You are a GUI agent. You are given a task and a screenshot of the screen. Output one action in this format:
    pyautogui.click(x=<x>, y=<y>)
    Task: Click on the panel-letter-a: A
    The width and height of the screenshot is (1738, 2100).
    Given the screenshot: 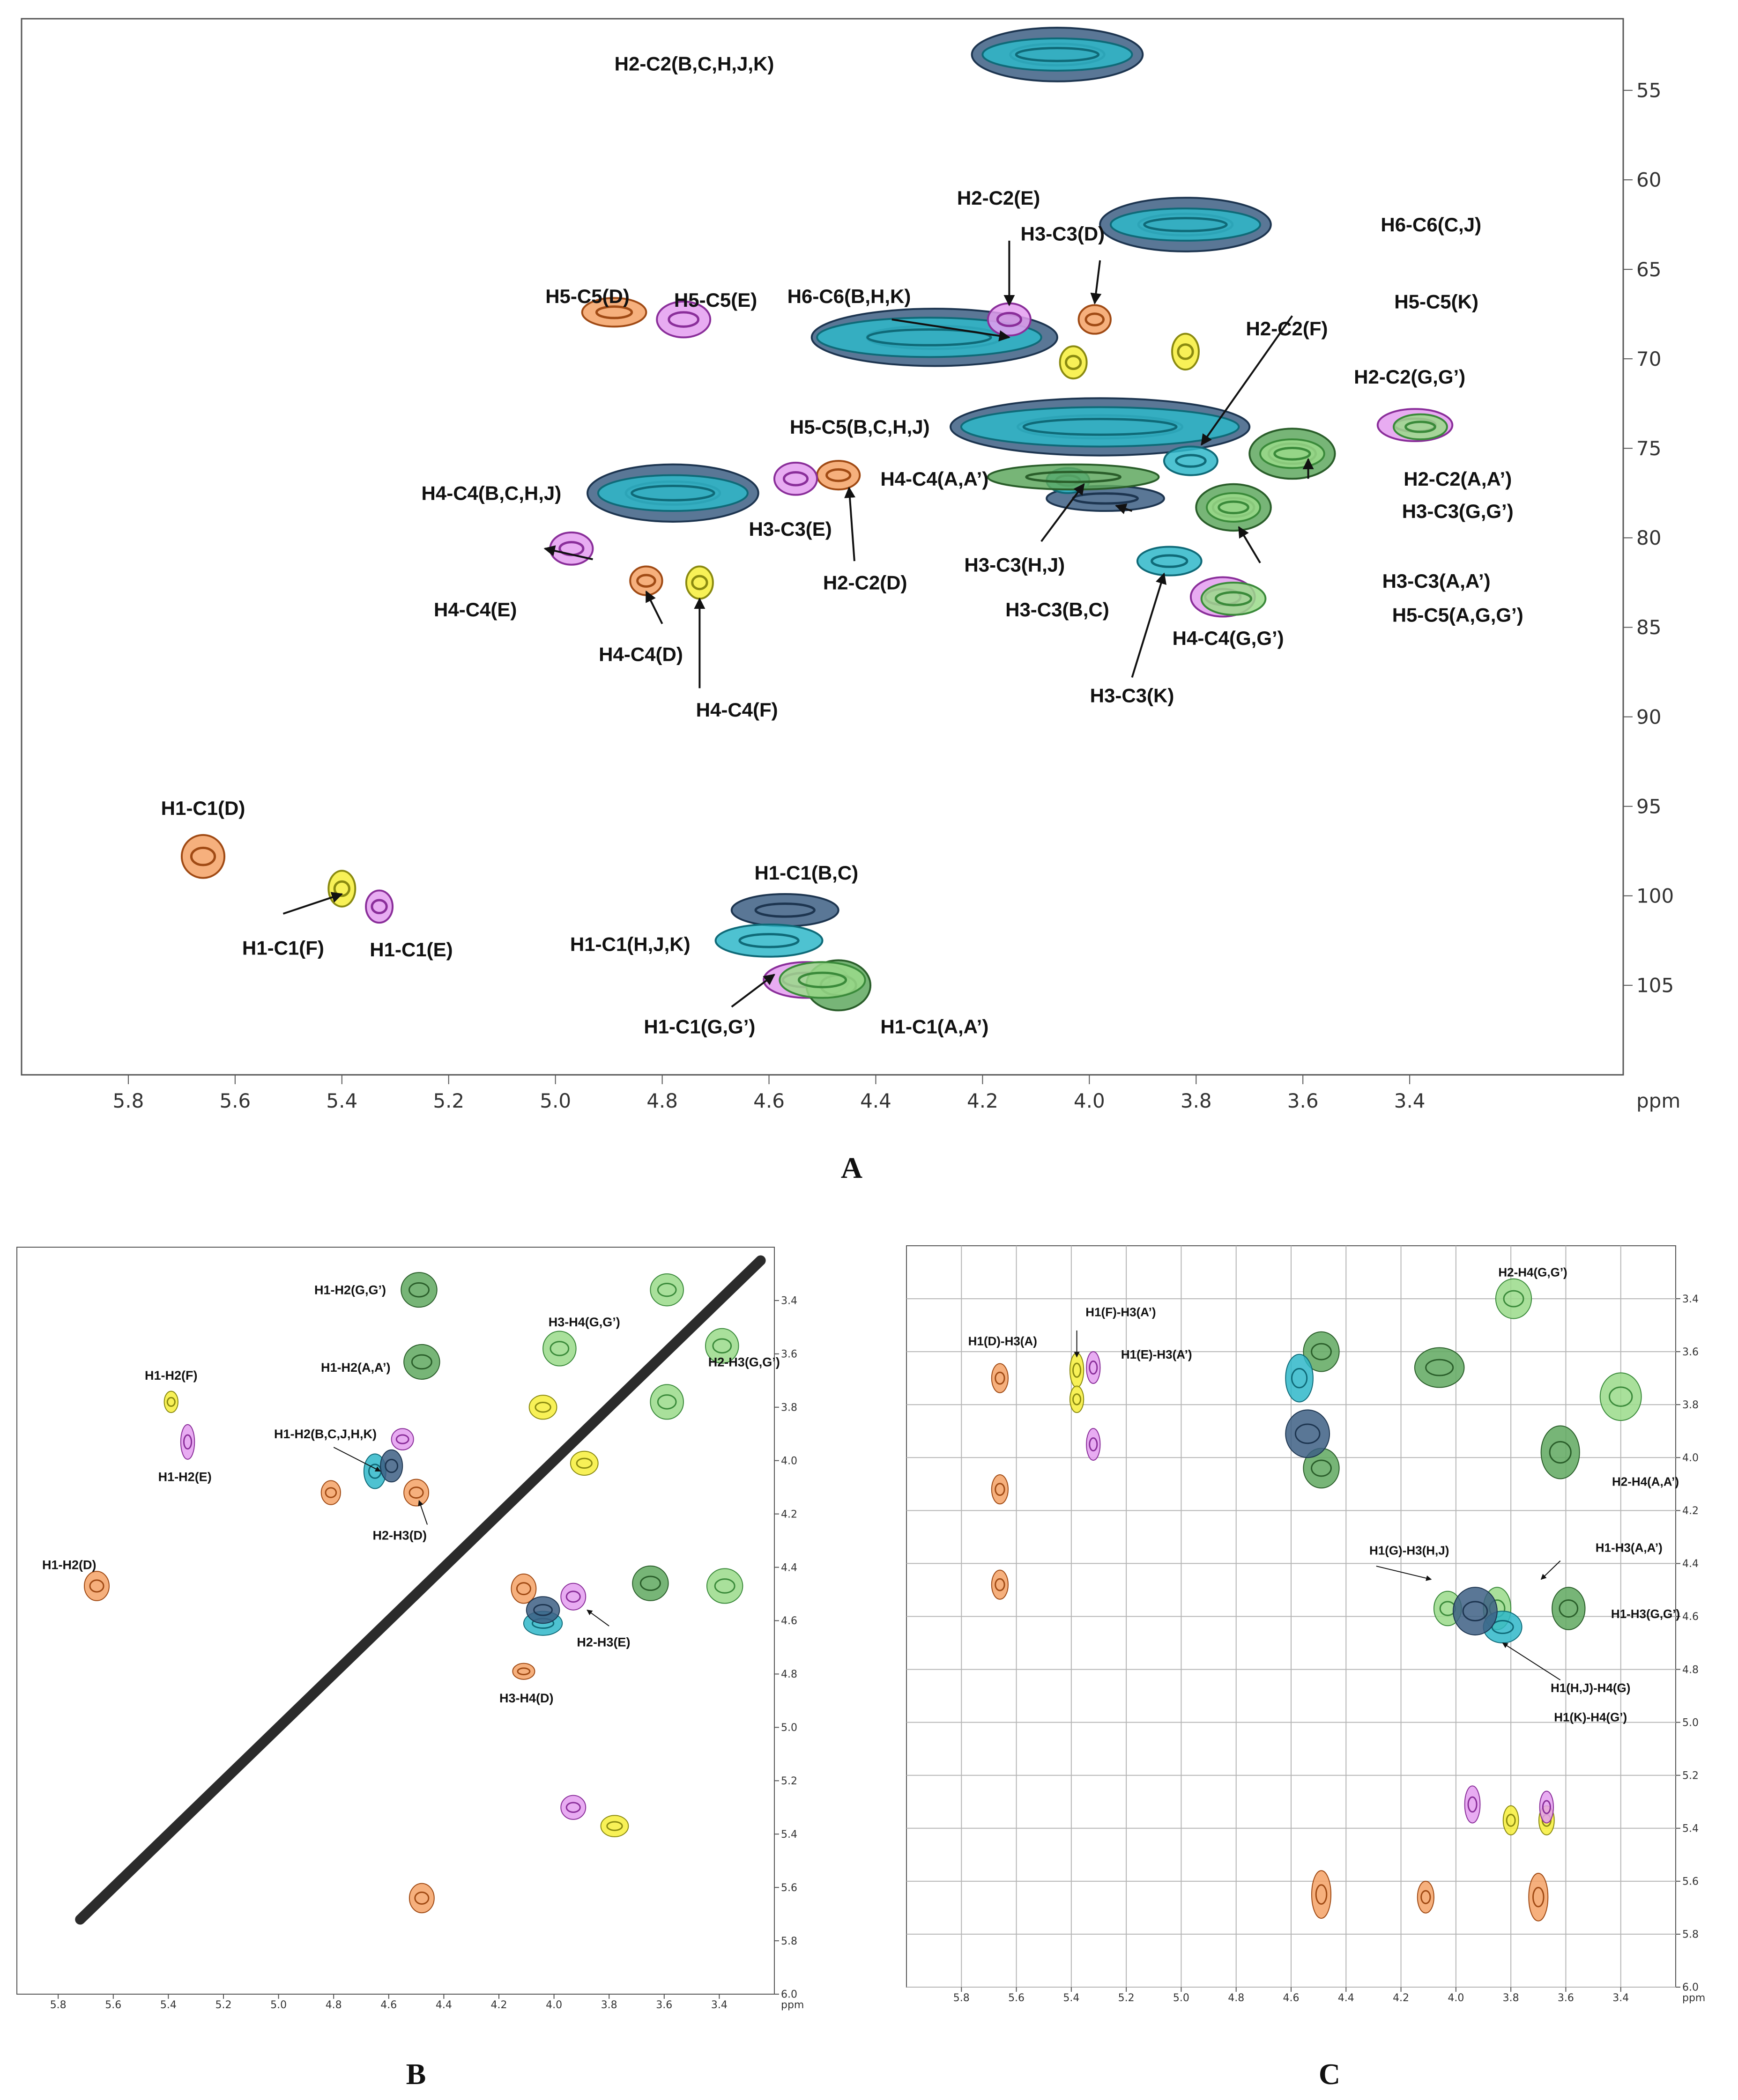 What is the action you would take?
    pyautogui.click(x=851, y=1168)
    